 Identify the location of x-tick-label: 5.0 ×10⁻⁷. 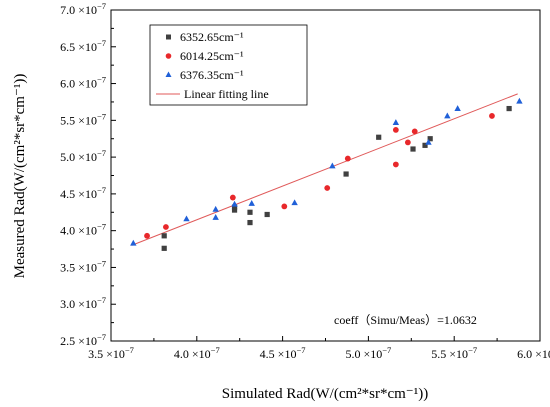
(368, 353).